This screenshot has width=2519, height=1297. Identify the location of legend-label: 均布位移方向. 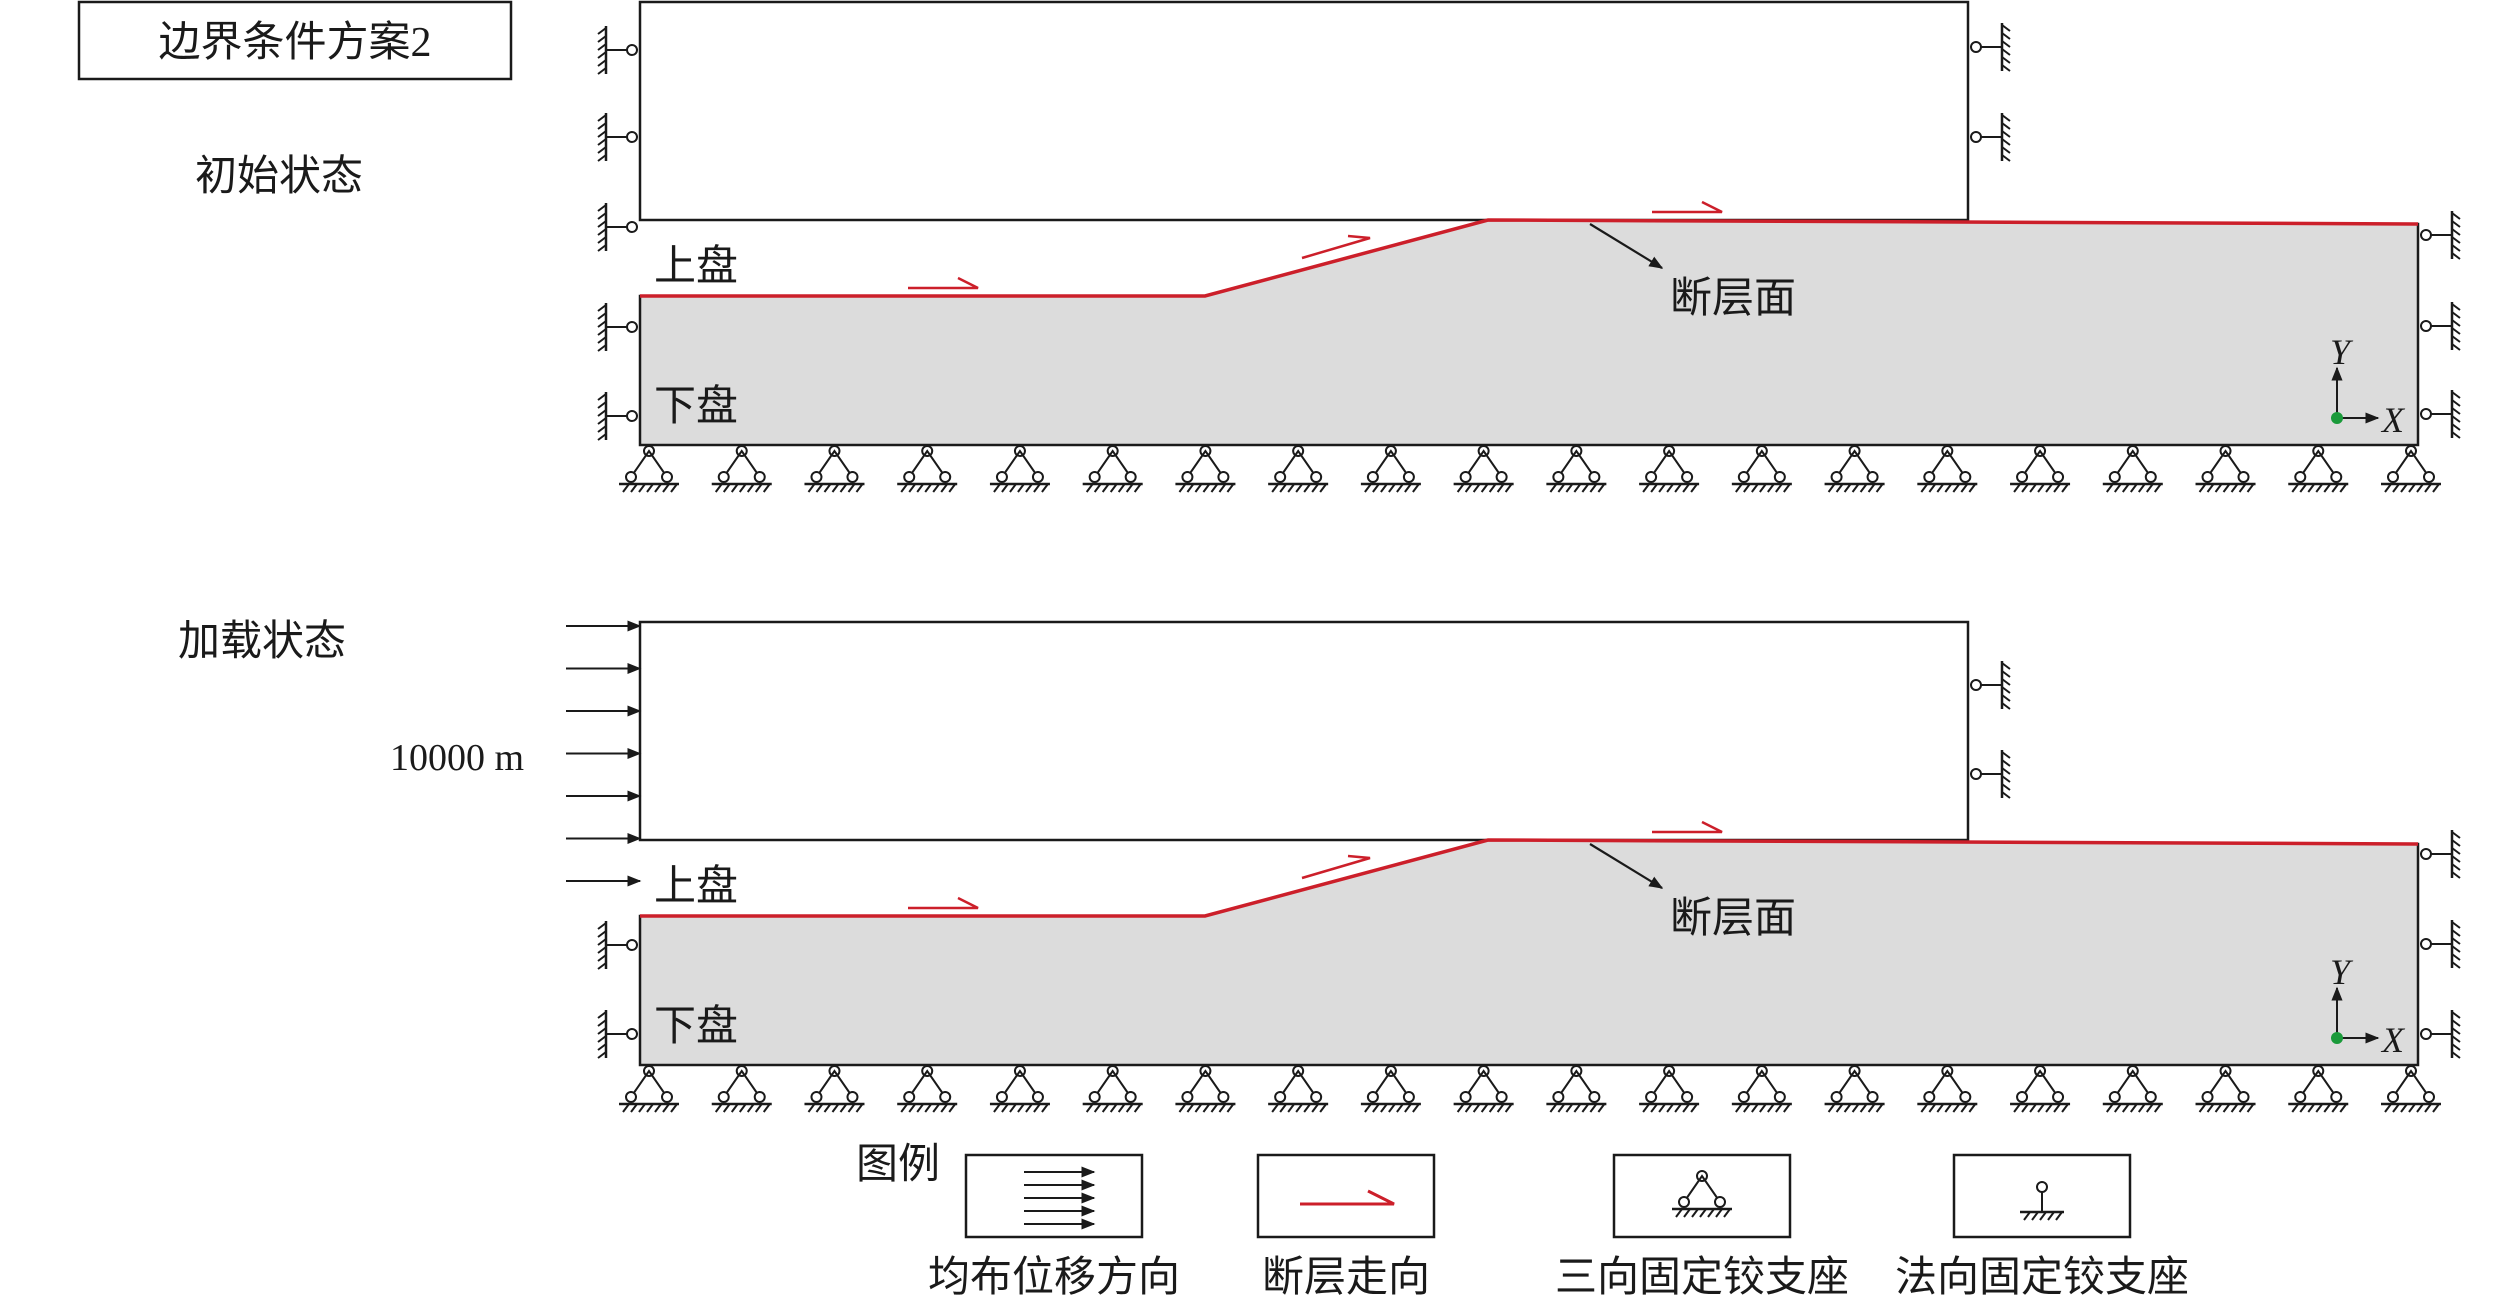
(1054, 1275).